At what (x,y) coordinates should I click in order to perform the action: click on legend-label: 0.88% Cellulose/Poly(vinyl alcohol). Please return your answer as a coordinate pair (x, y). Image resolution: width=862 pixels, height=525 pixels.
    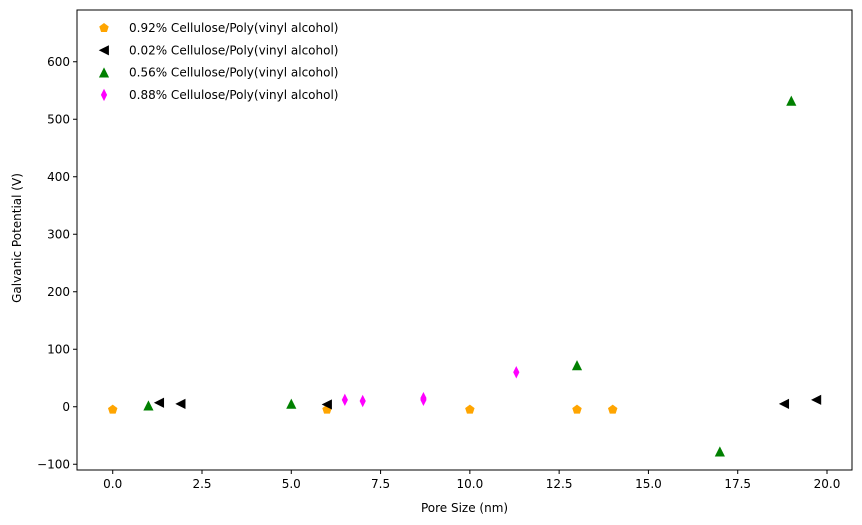
    Looking at the image, I should click on (233, 95).